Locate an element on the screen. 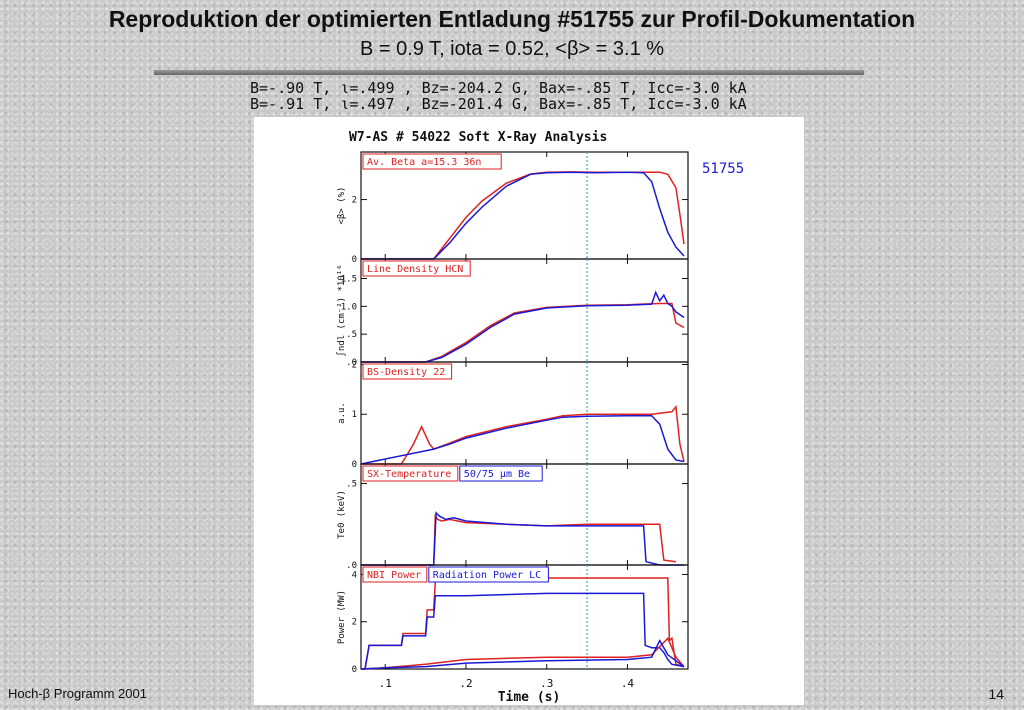  x-tick-label: .1 is located at coordinates (385, 683).